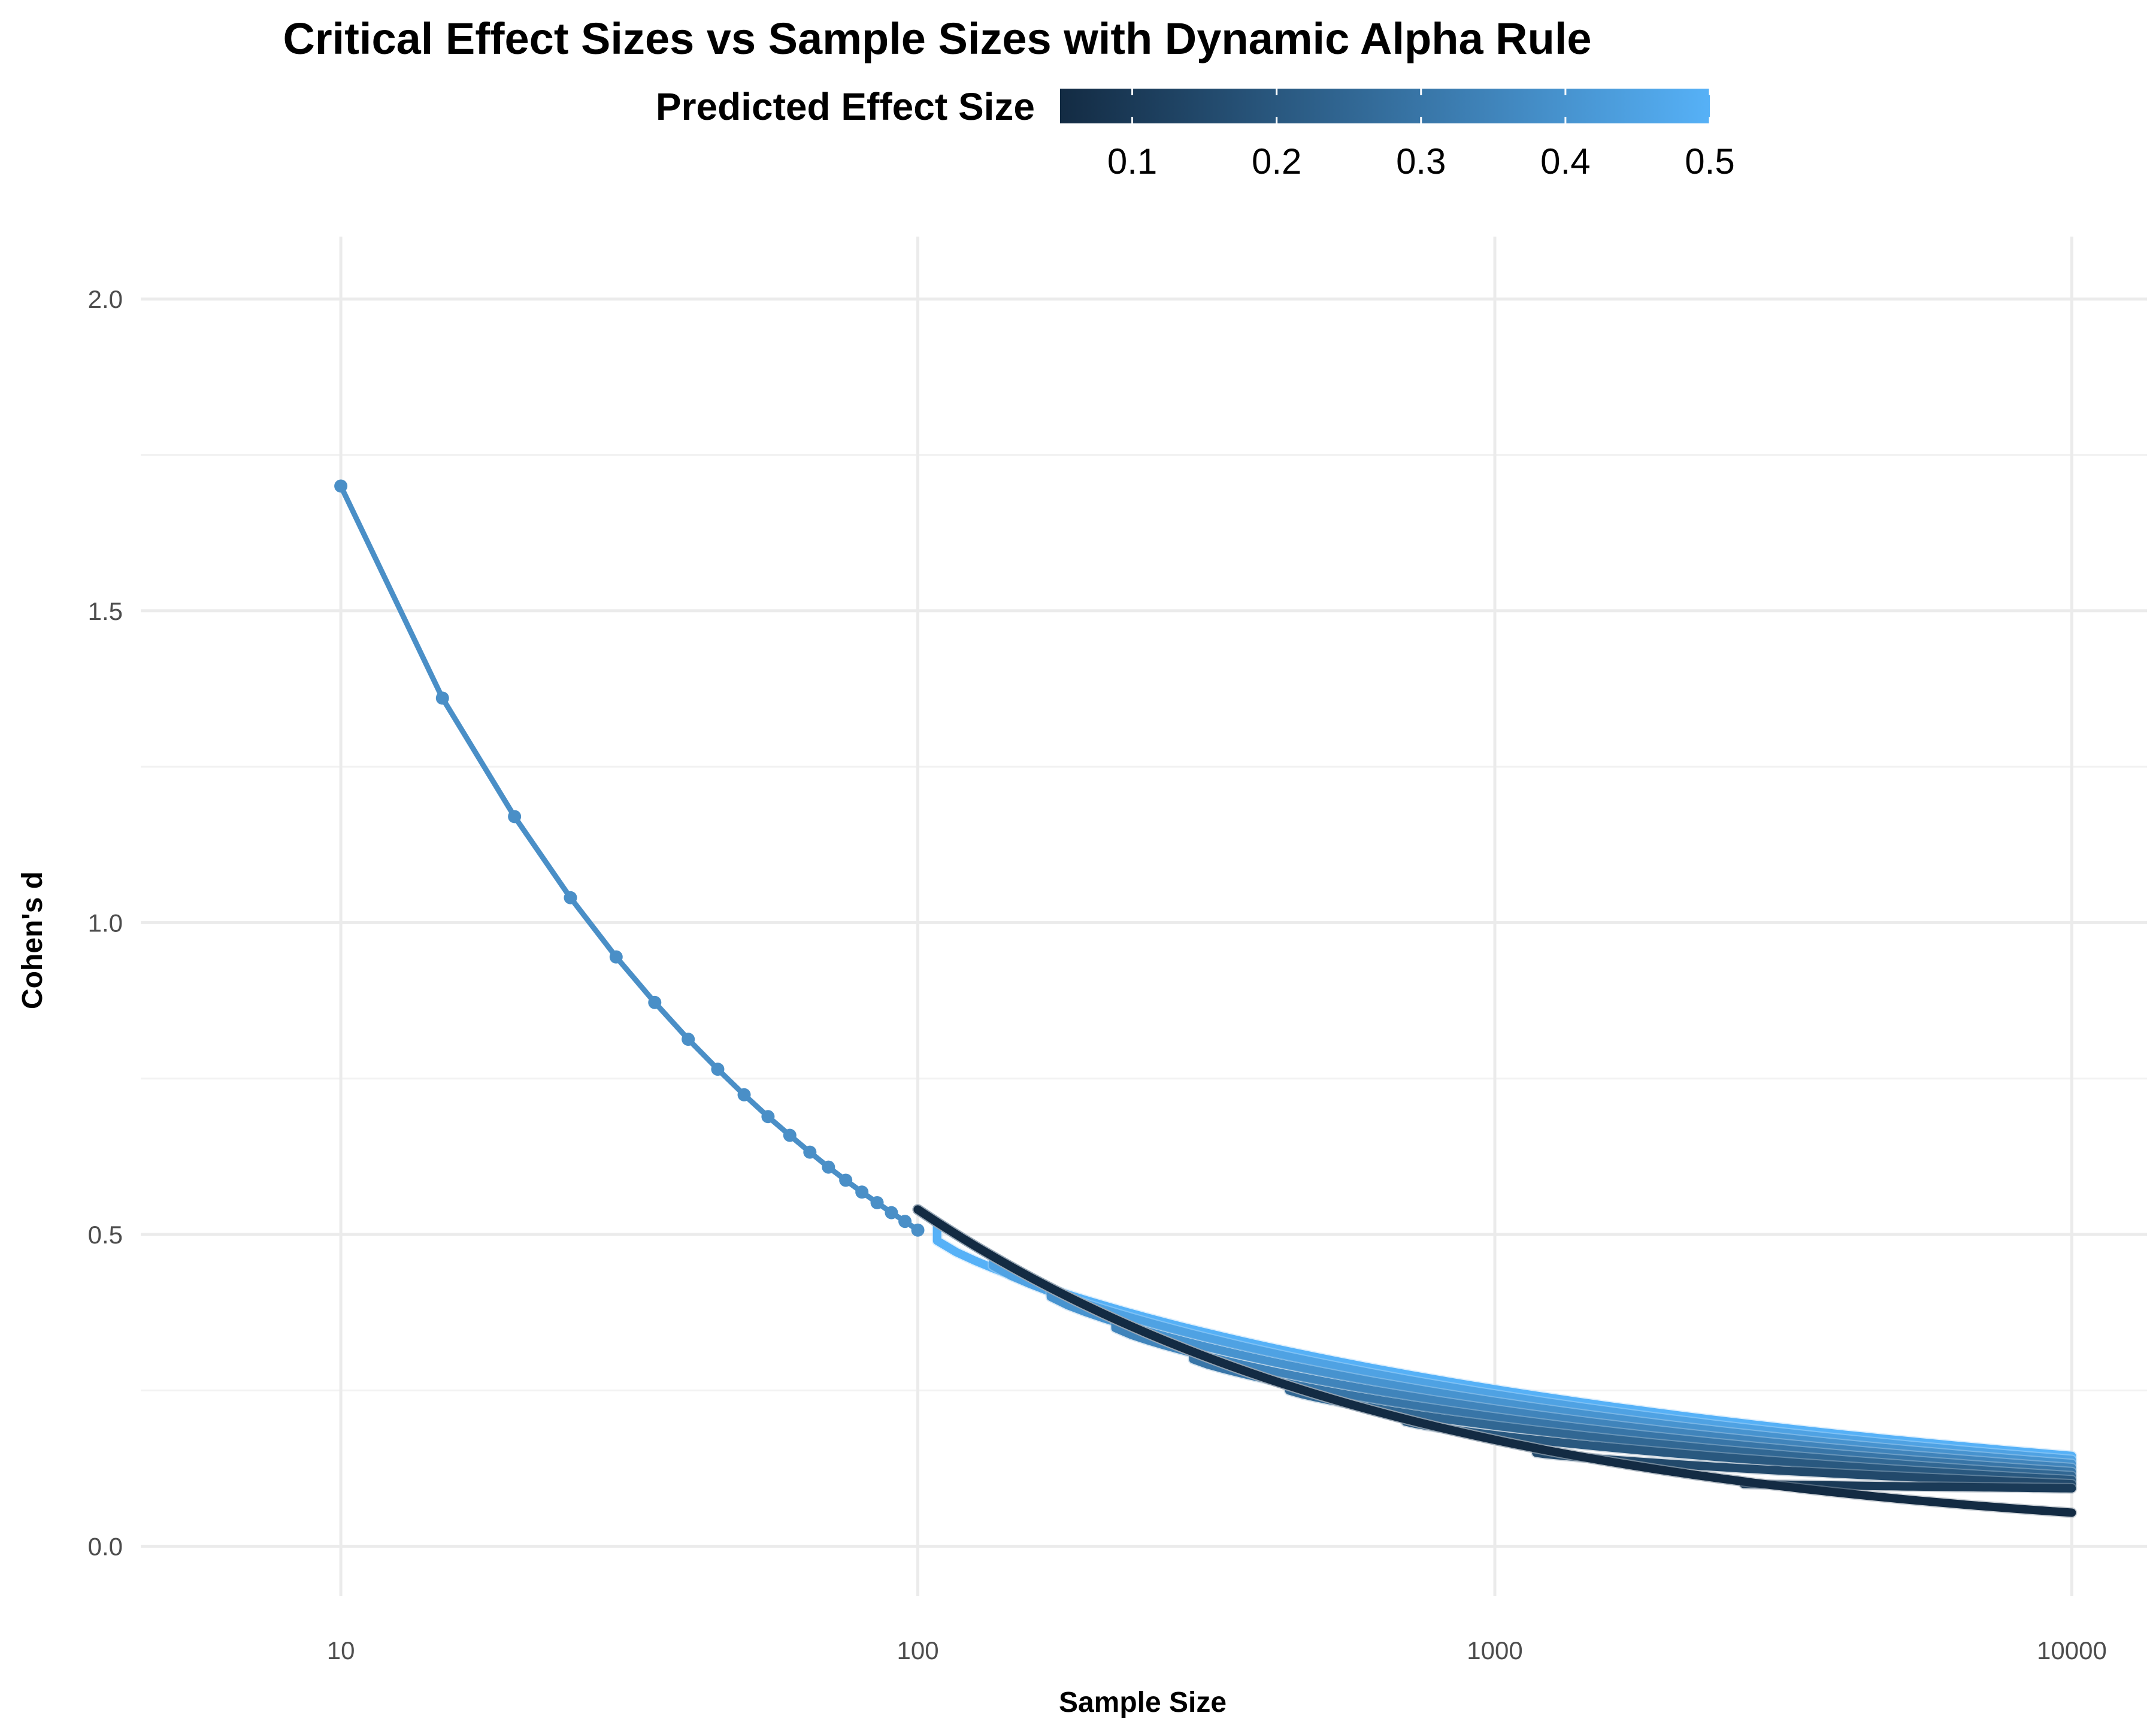  I want to click on series-lines, so click(1495, 1361).